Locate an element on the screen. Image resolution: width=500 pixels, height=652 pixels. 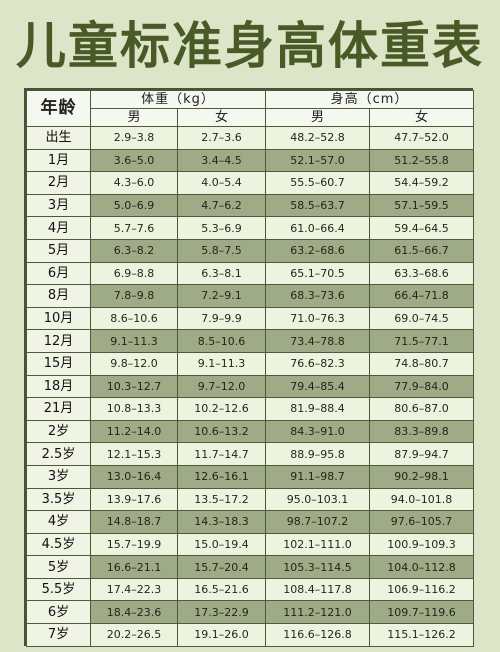
height-female-cell: 115.1–126.2 is located at coordinates (421, 635).